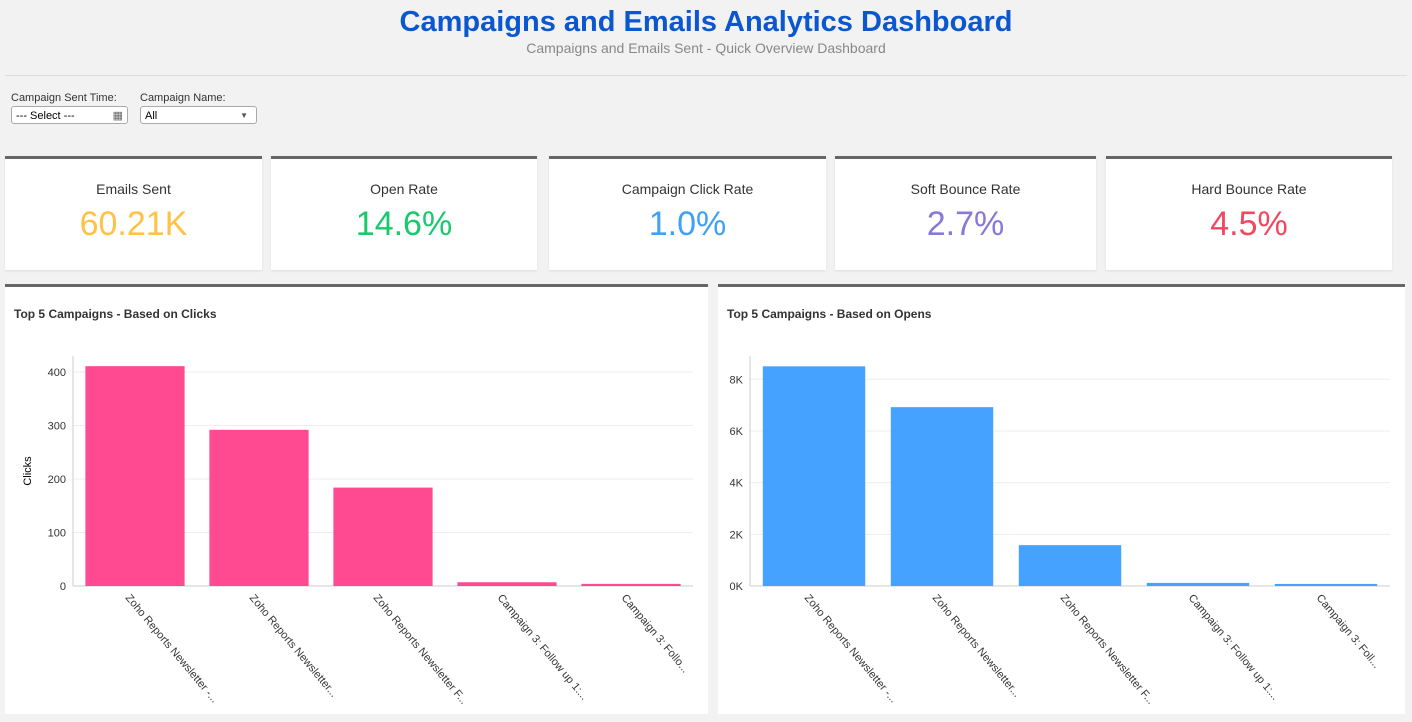 This screenshot has width=1412, height=722. I want to click on kpi-label: Open Rate, so click(404, 189).